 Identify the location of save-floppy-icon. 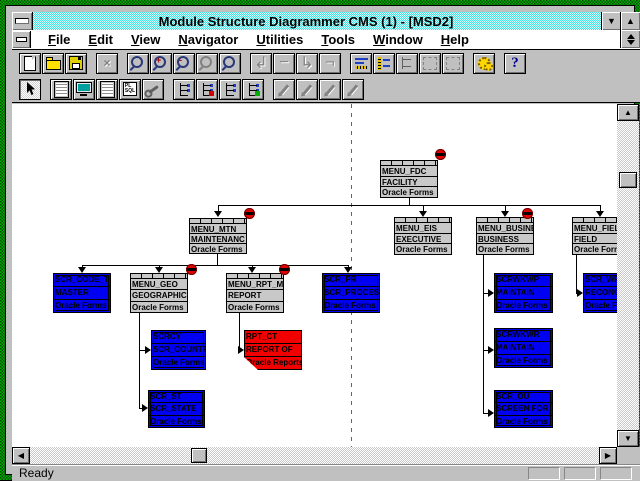
(76, 63).